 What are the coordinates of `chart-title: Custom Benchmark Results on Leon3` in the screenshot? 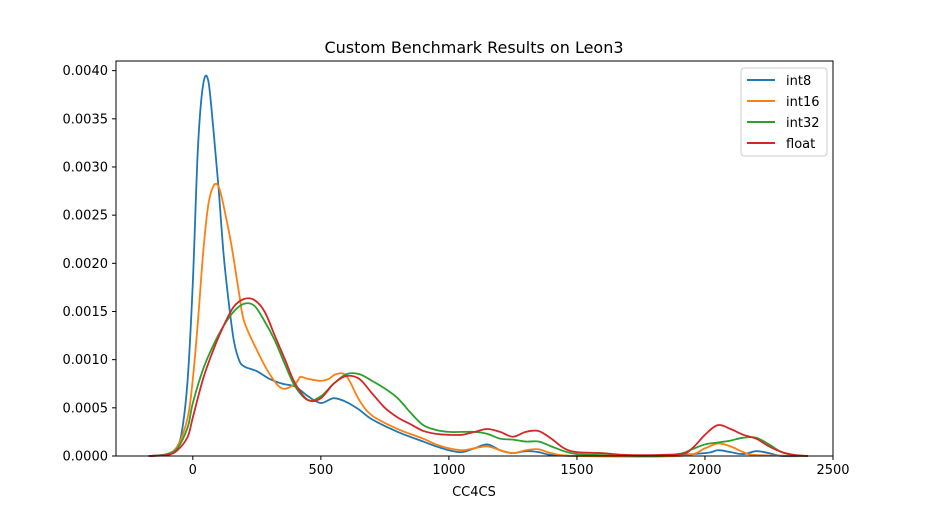 It's located at (473, 47).